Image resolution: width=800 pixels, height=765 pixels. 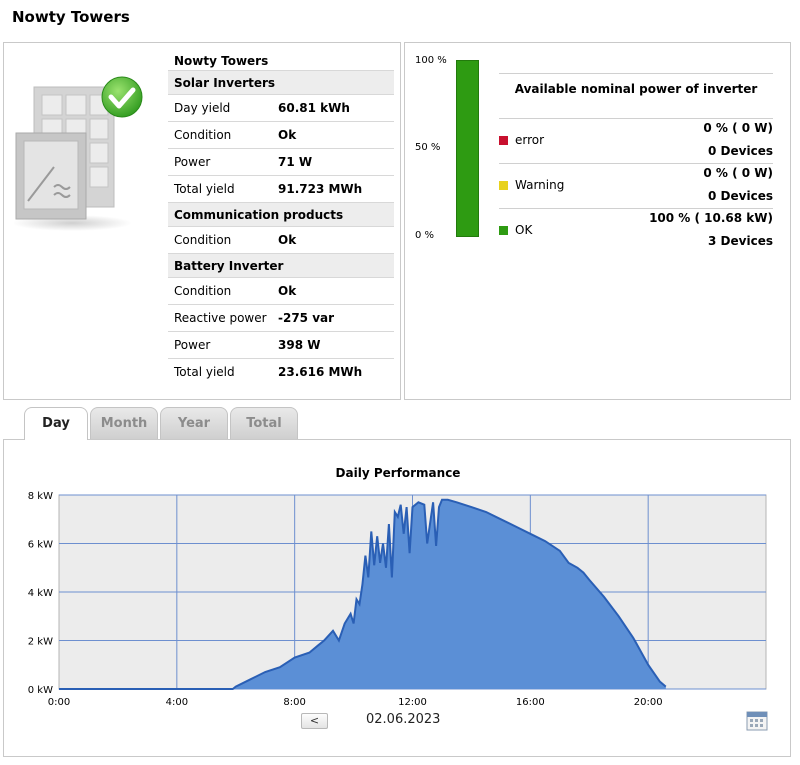 What do you see at coordinates (636, 96) in the screenshot?
I see `availability-title: Available nominal power of inverter` at bounding box center [636, 96].